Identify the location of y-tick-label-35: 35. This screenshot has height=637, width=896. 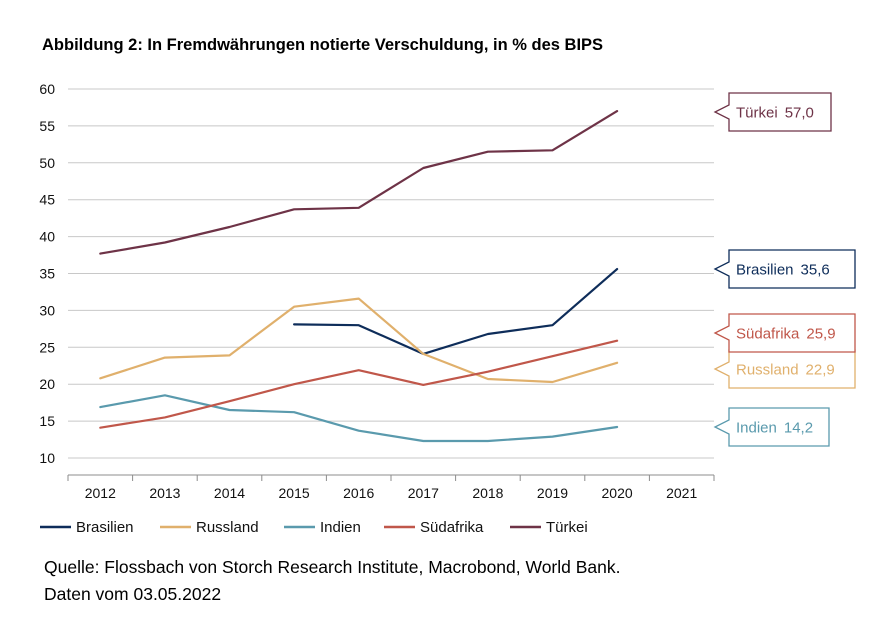
(47, 274).